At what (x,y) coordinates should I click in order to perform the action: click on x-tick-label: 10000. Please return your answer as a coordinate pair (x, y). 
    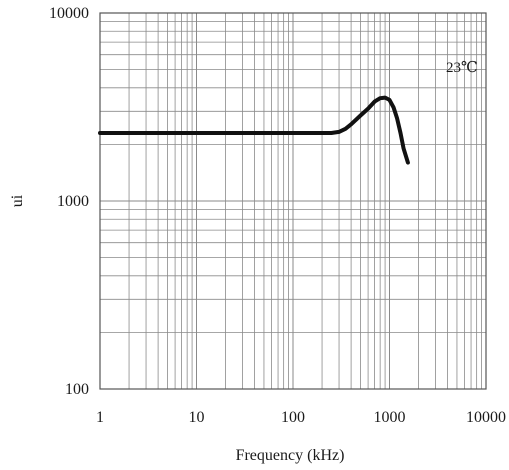
    Looking at the image, I should click on (486, 417).